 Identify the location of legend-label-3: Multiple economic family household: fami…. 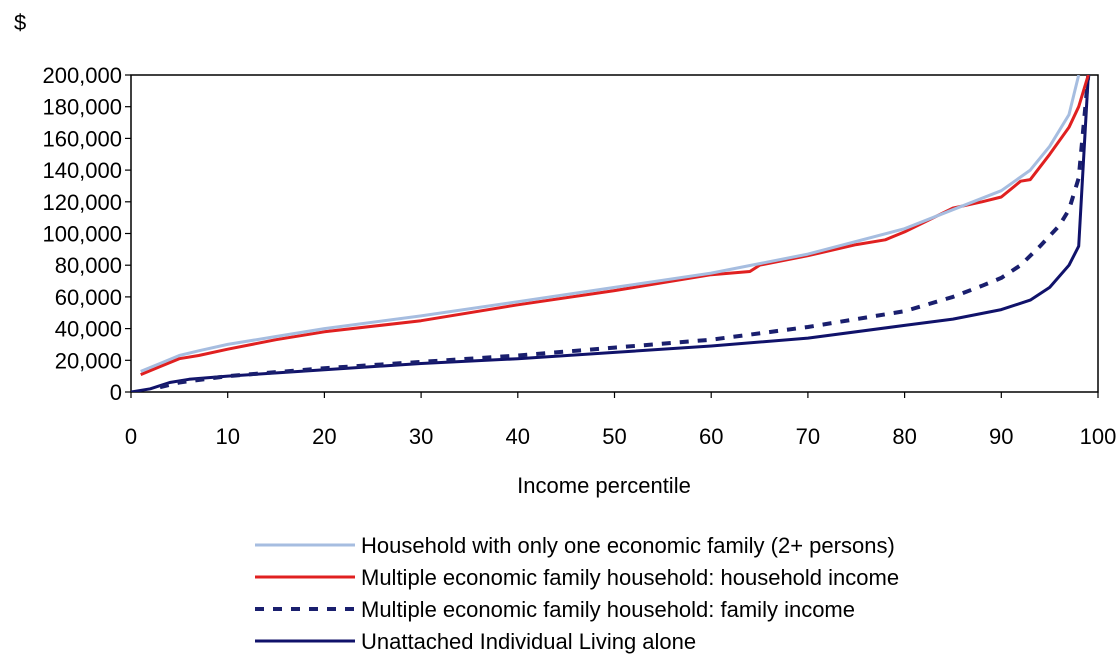
(608, 609).